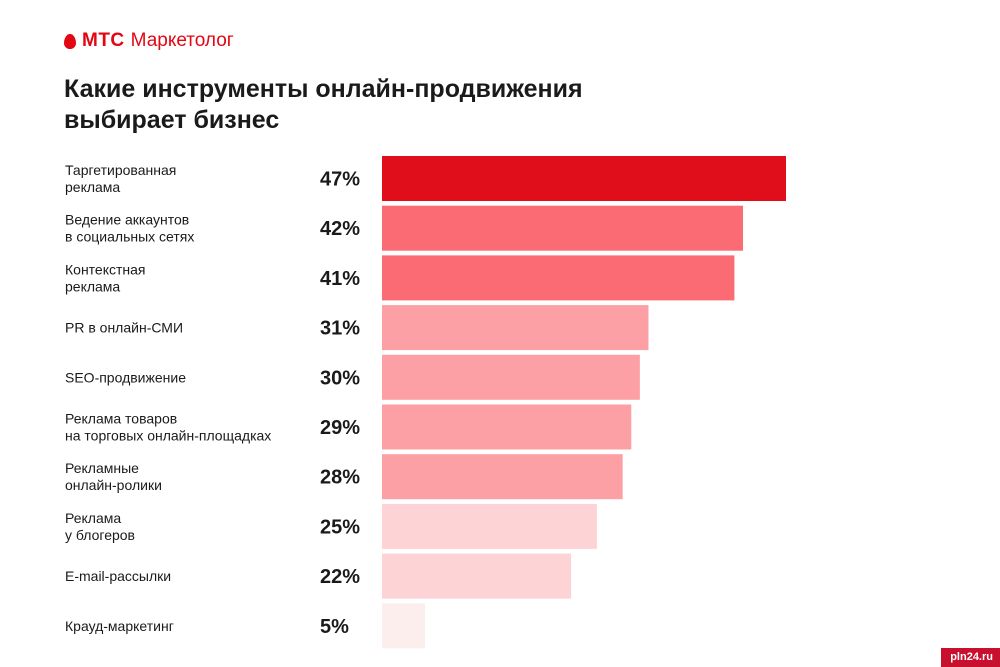  Describe the element at coordinates (334, 627) in the screenshot. I see `value-label: 5%` at that location.